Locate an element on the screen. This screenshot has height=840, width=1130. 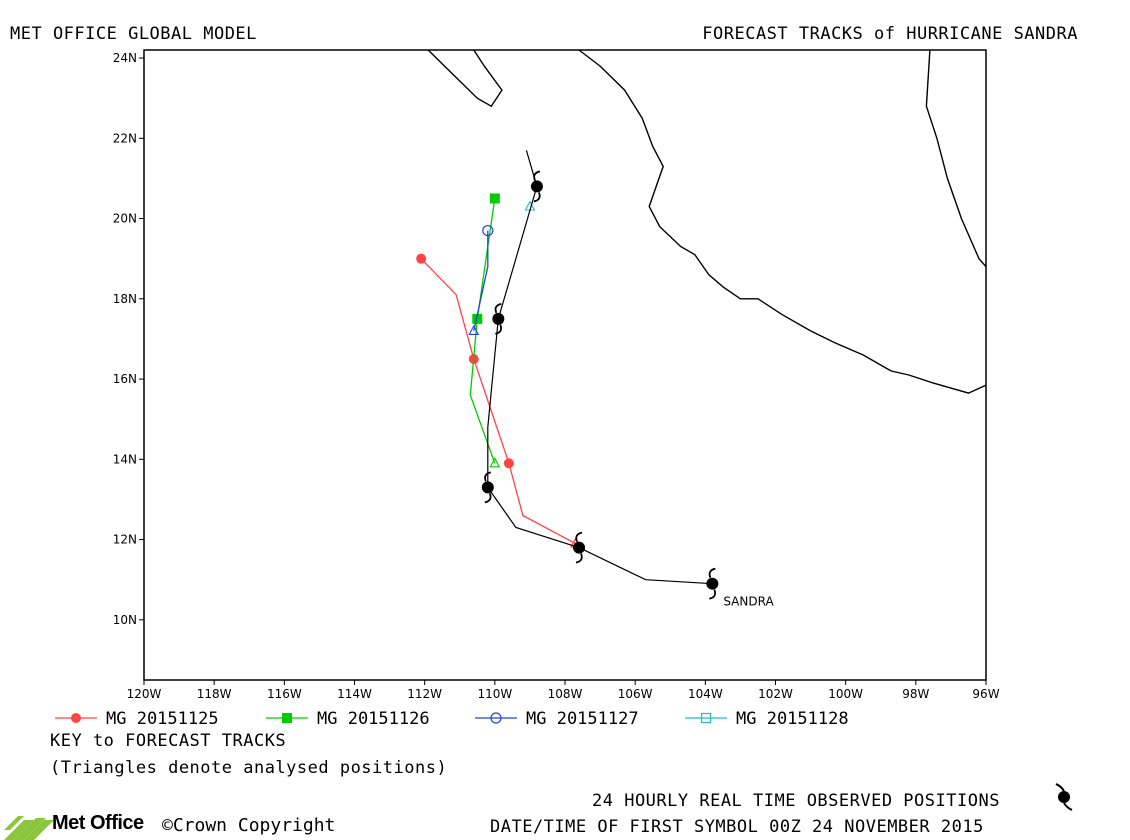
observed-line is located at coordinates (600, 367).